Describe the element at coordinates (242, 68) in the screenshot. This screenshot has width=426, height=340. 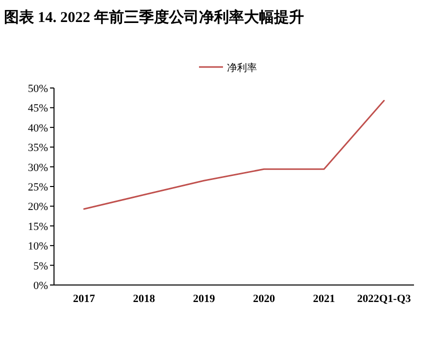
I see `legend-label: 净利率` at that location.